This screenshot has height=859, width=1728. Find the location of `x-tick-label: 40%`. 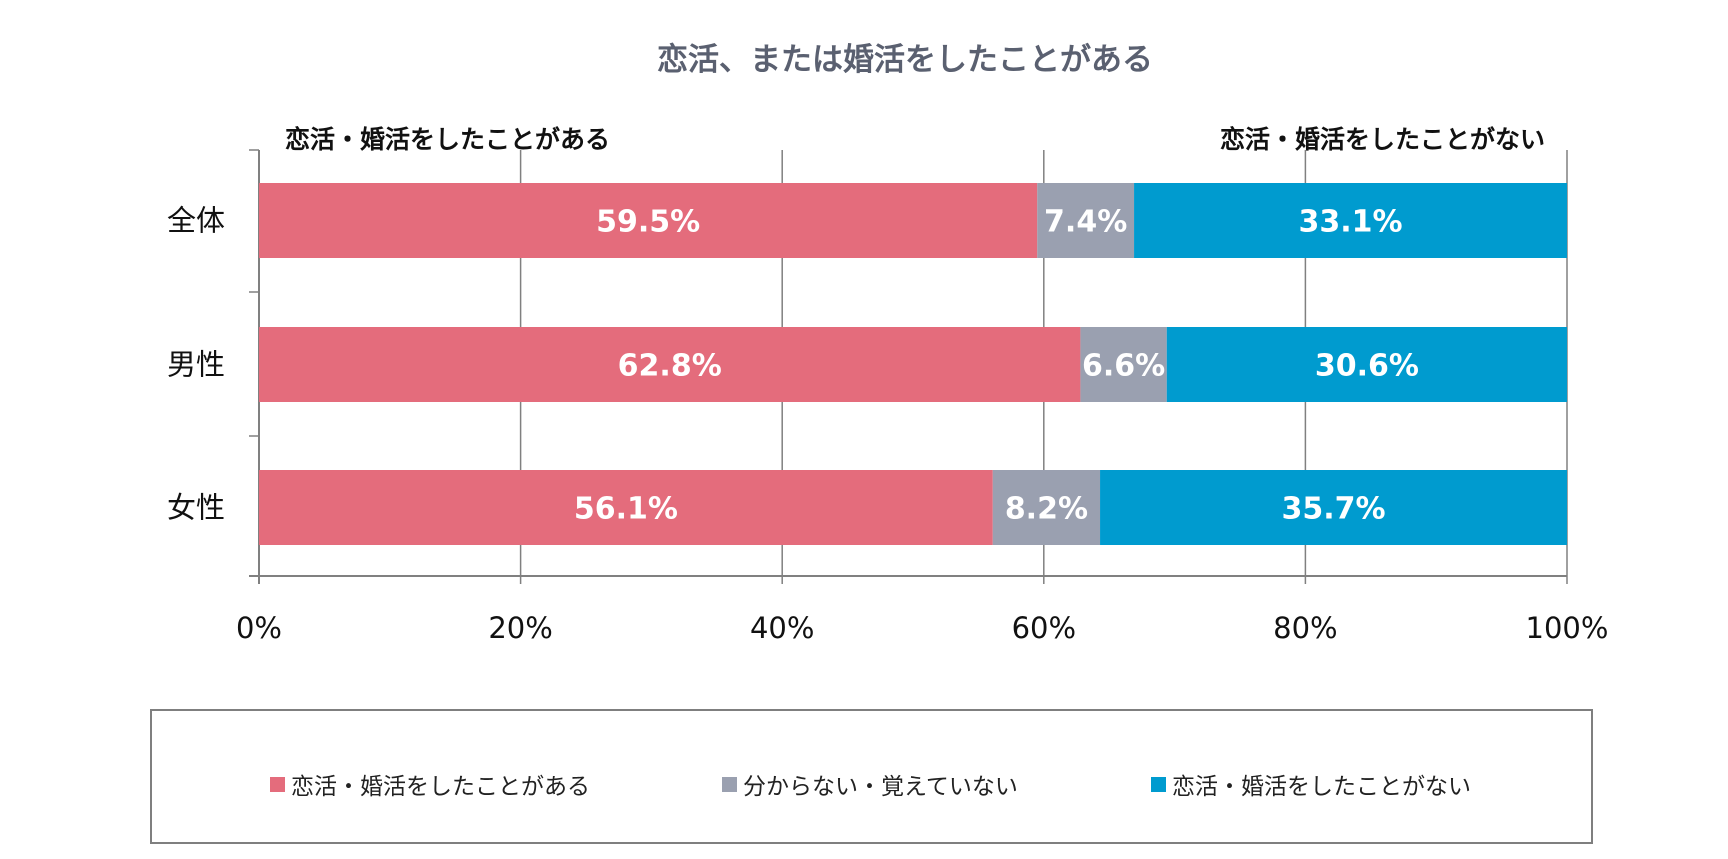

x-tick-label: 40% is located at coordinates (782, 628).